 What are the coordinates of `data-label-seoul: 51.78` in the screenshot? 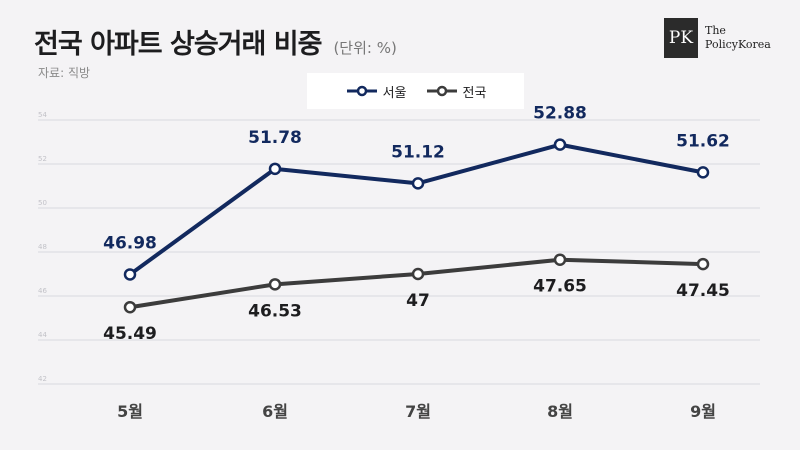 It's located at (275, 138).